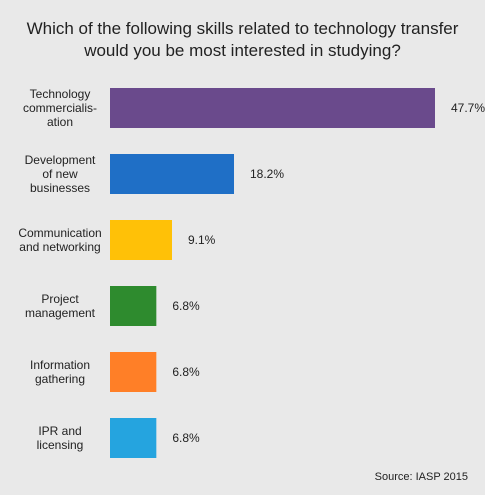 This screenshot has width=485, height=495. What do you see at coordinates (59, 240) in the screenshot?
I see `category-label-communication-and-networking: Communication and networking` at bounding box center [59, 240].